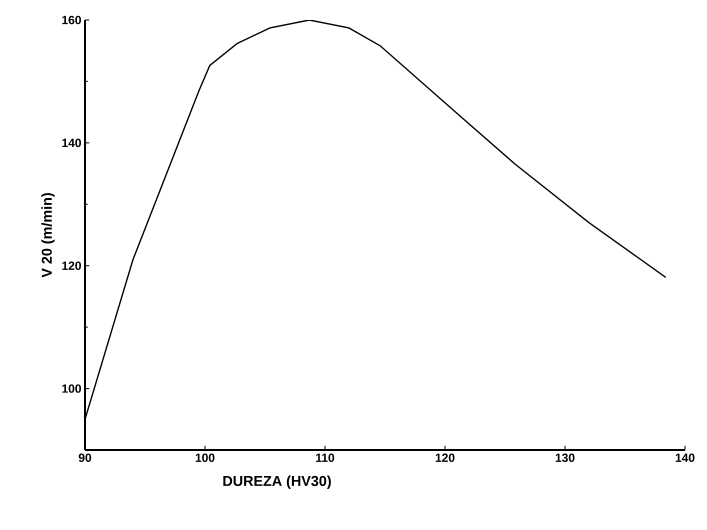  I want to click on y-axis-title: V 20 (m/min), so click(48, 235).